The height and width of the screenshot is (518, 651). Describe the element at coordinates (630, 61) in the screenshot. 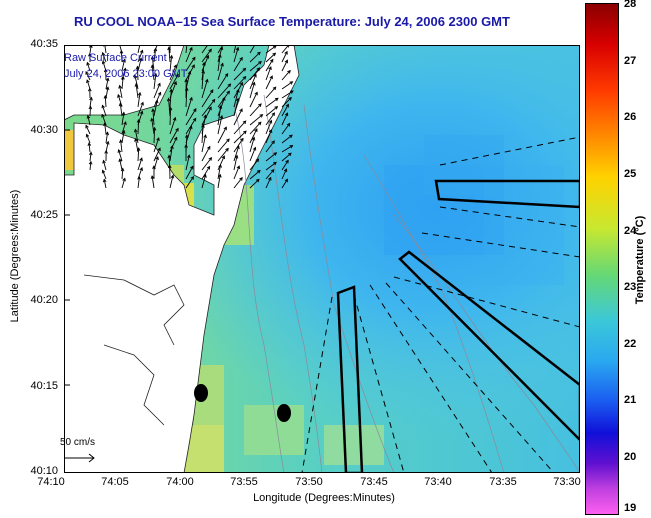

I see `colorbar-tick-label: 27` at that location.